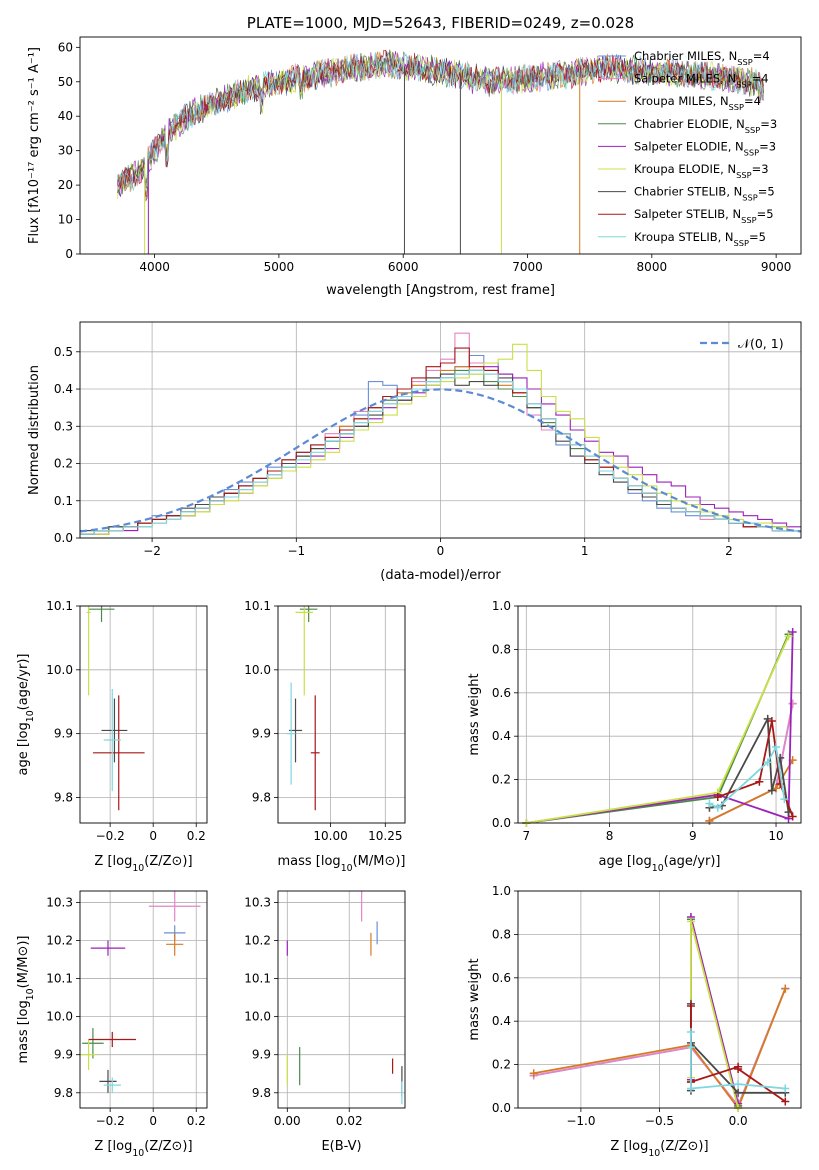 The width and height of the screenshot is (819, 1170). What do you see at coordinates (766, 192) in the screenshot?
I see `spectrum-legend-label-tail: =5` at bounding box center [766, 192].